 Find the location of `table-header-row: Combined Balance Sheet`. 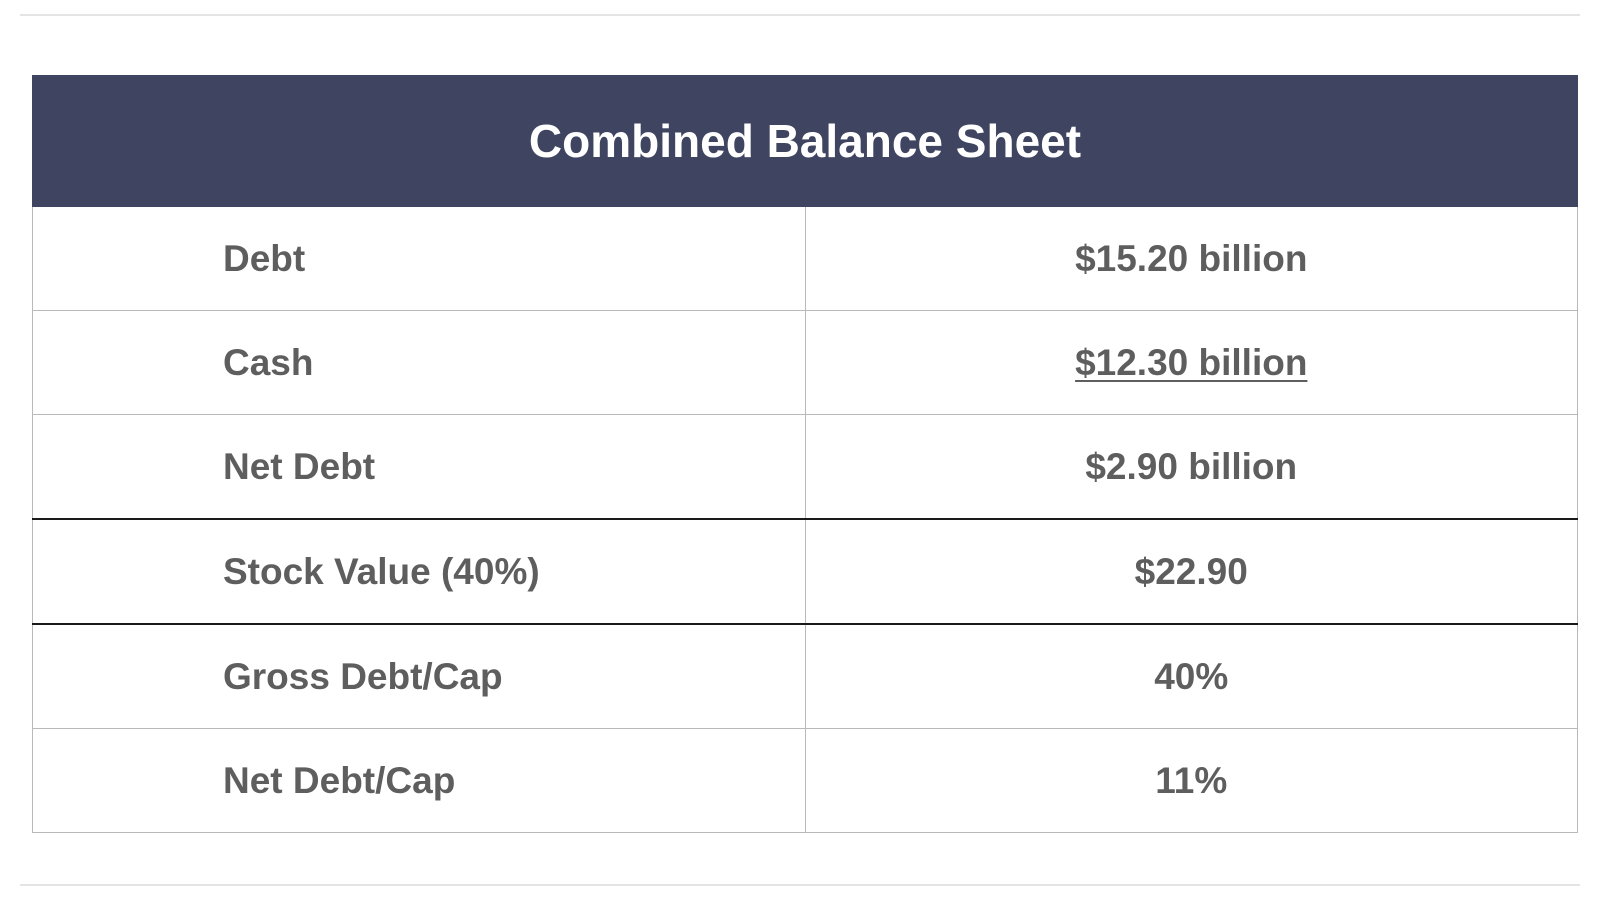

table-header-row: Combined Balance Sheet is located at coordinates (805, 141).